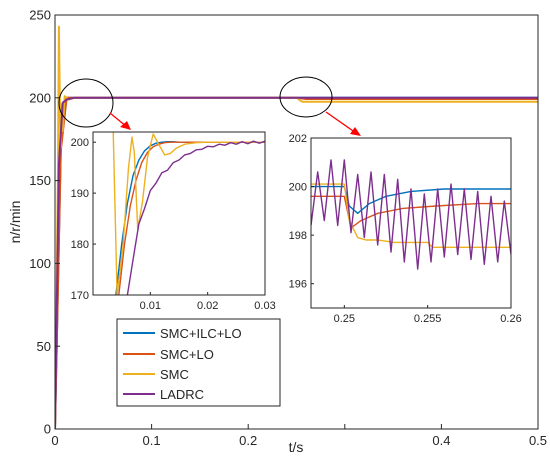 Image resolution: width=550 pixels, height=460 pixels. What do you see at coordinates (248, 440) in the screenshot?
I see `main-x-tick-label: 0.2` at bounding box center [248, 440].